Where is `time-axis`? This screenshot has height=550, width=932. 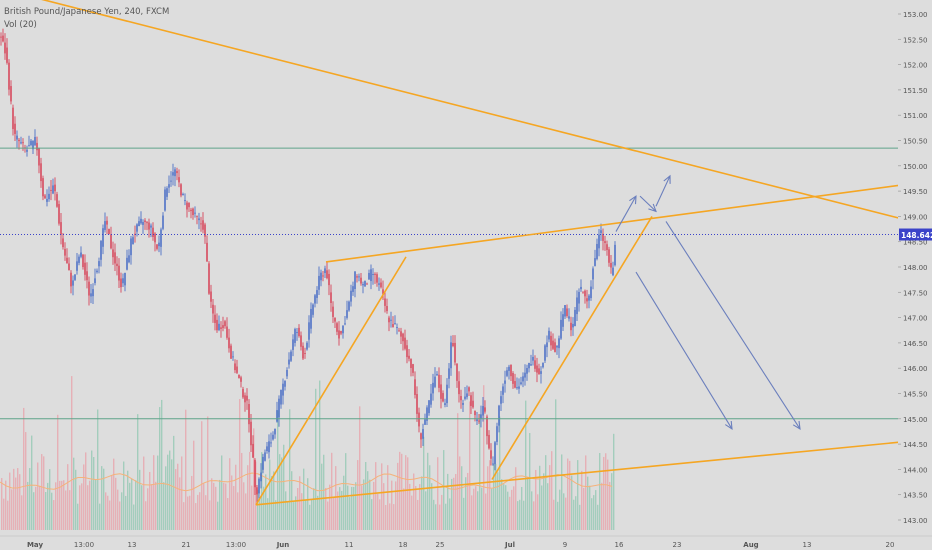
time-axis is located at coordinates (466, 543).